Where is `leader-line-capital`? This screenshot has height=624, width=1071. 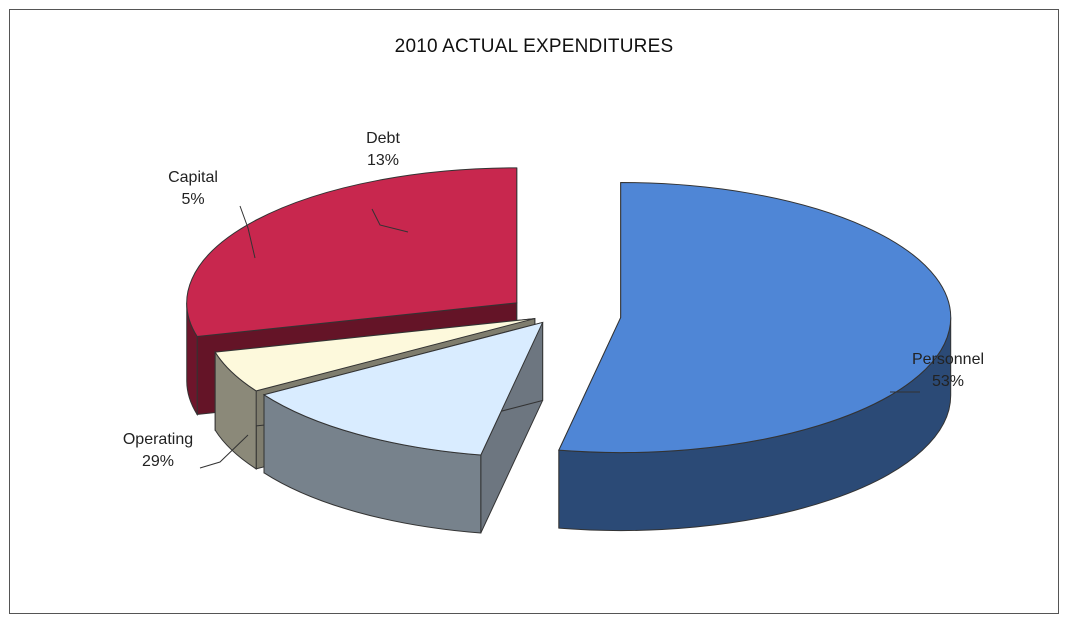
leader-line-capital is located at coordinates (247, 232).